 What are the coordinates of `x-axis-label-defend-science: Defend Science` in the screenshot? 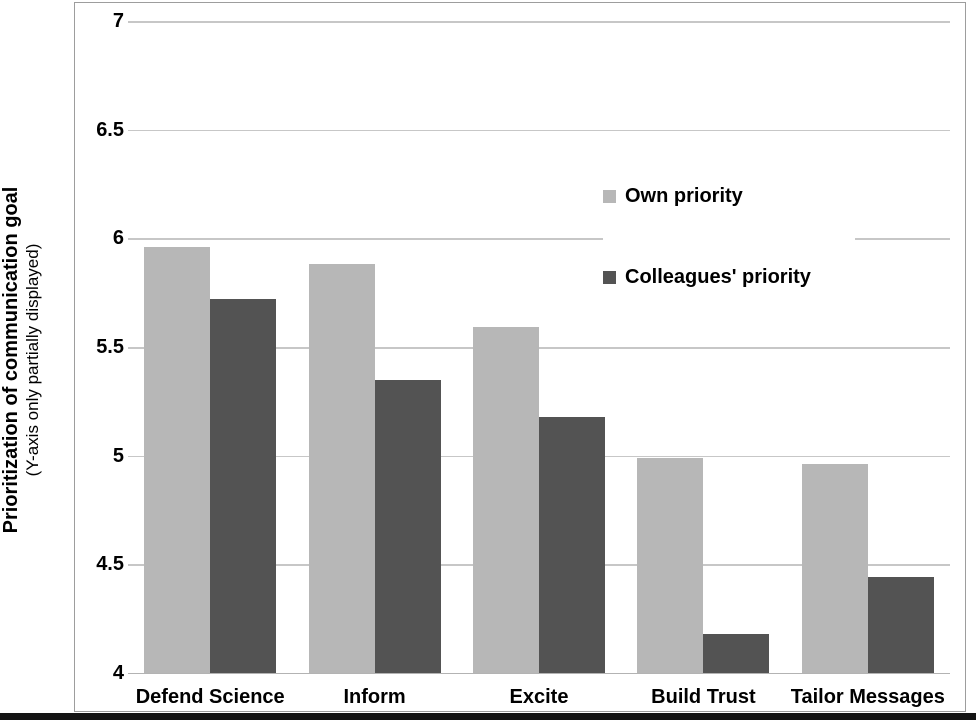 It's located at (210, 697).